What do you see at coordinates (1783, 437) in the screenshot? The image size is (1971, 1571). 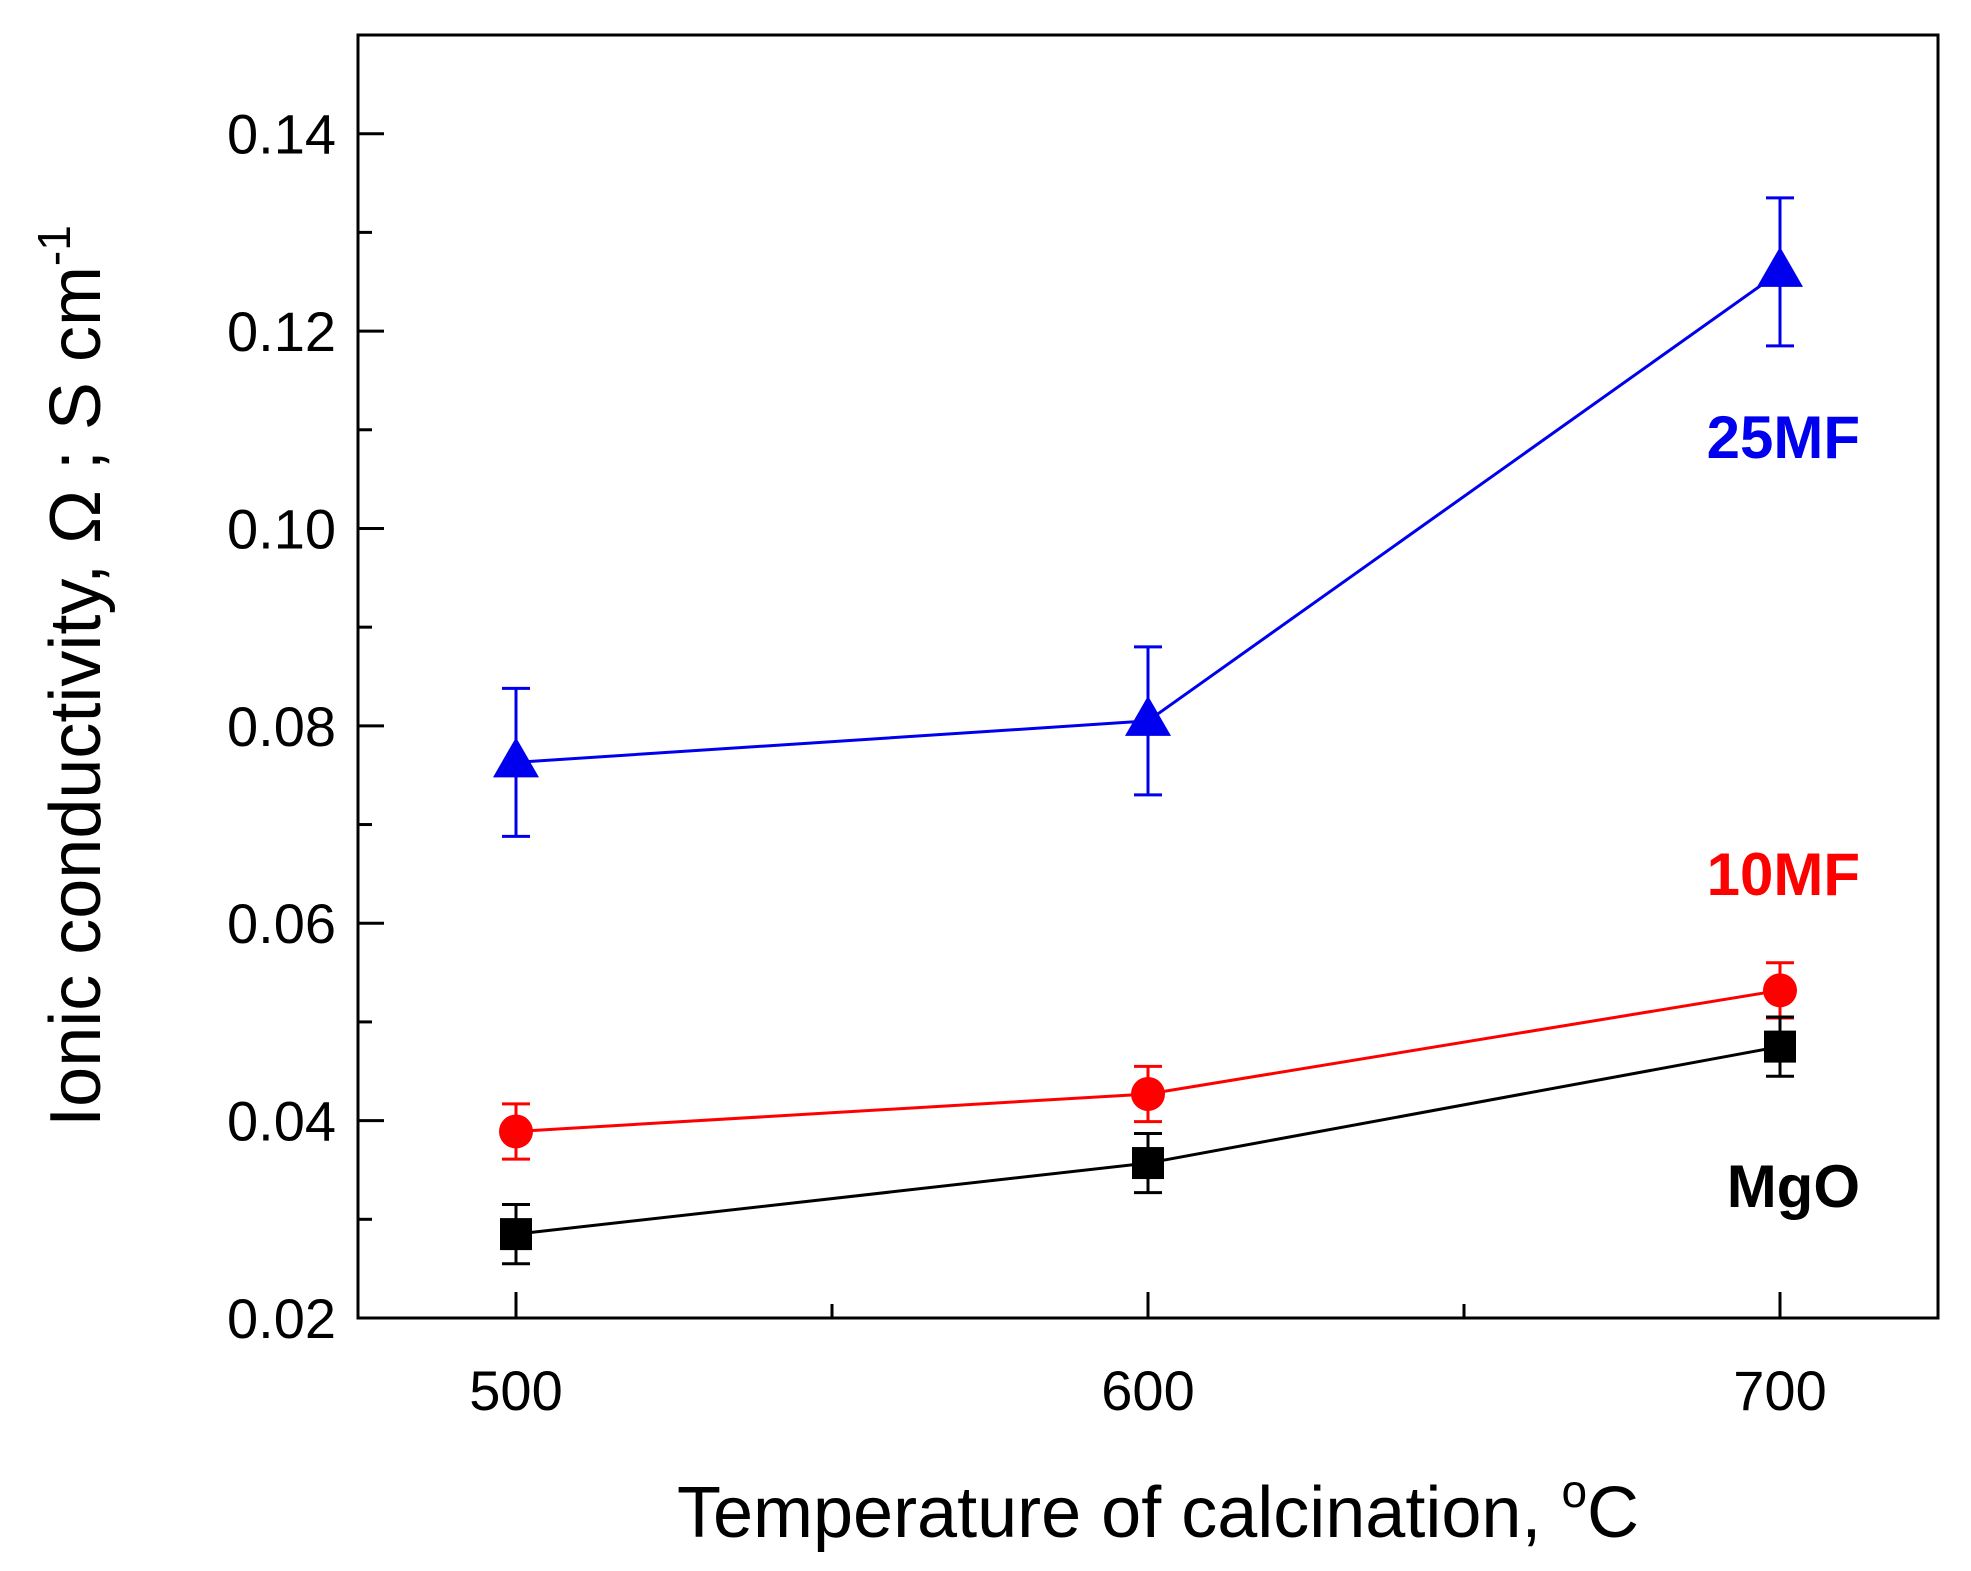 I see `series-label-25mf: 25MF` at bounding box center [1783, 437].